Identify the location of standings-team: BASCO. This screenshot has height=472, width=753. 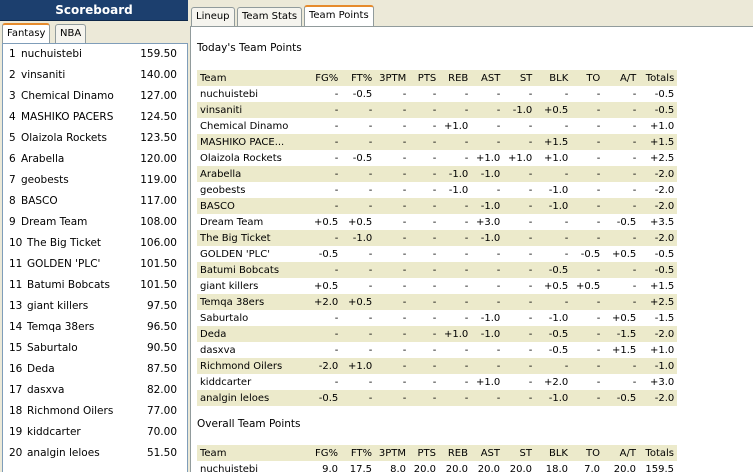
(39, 201).